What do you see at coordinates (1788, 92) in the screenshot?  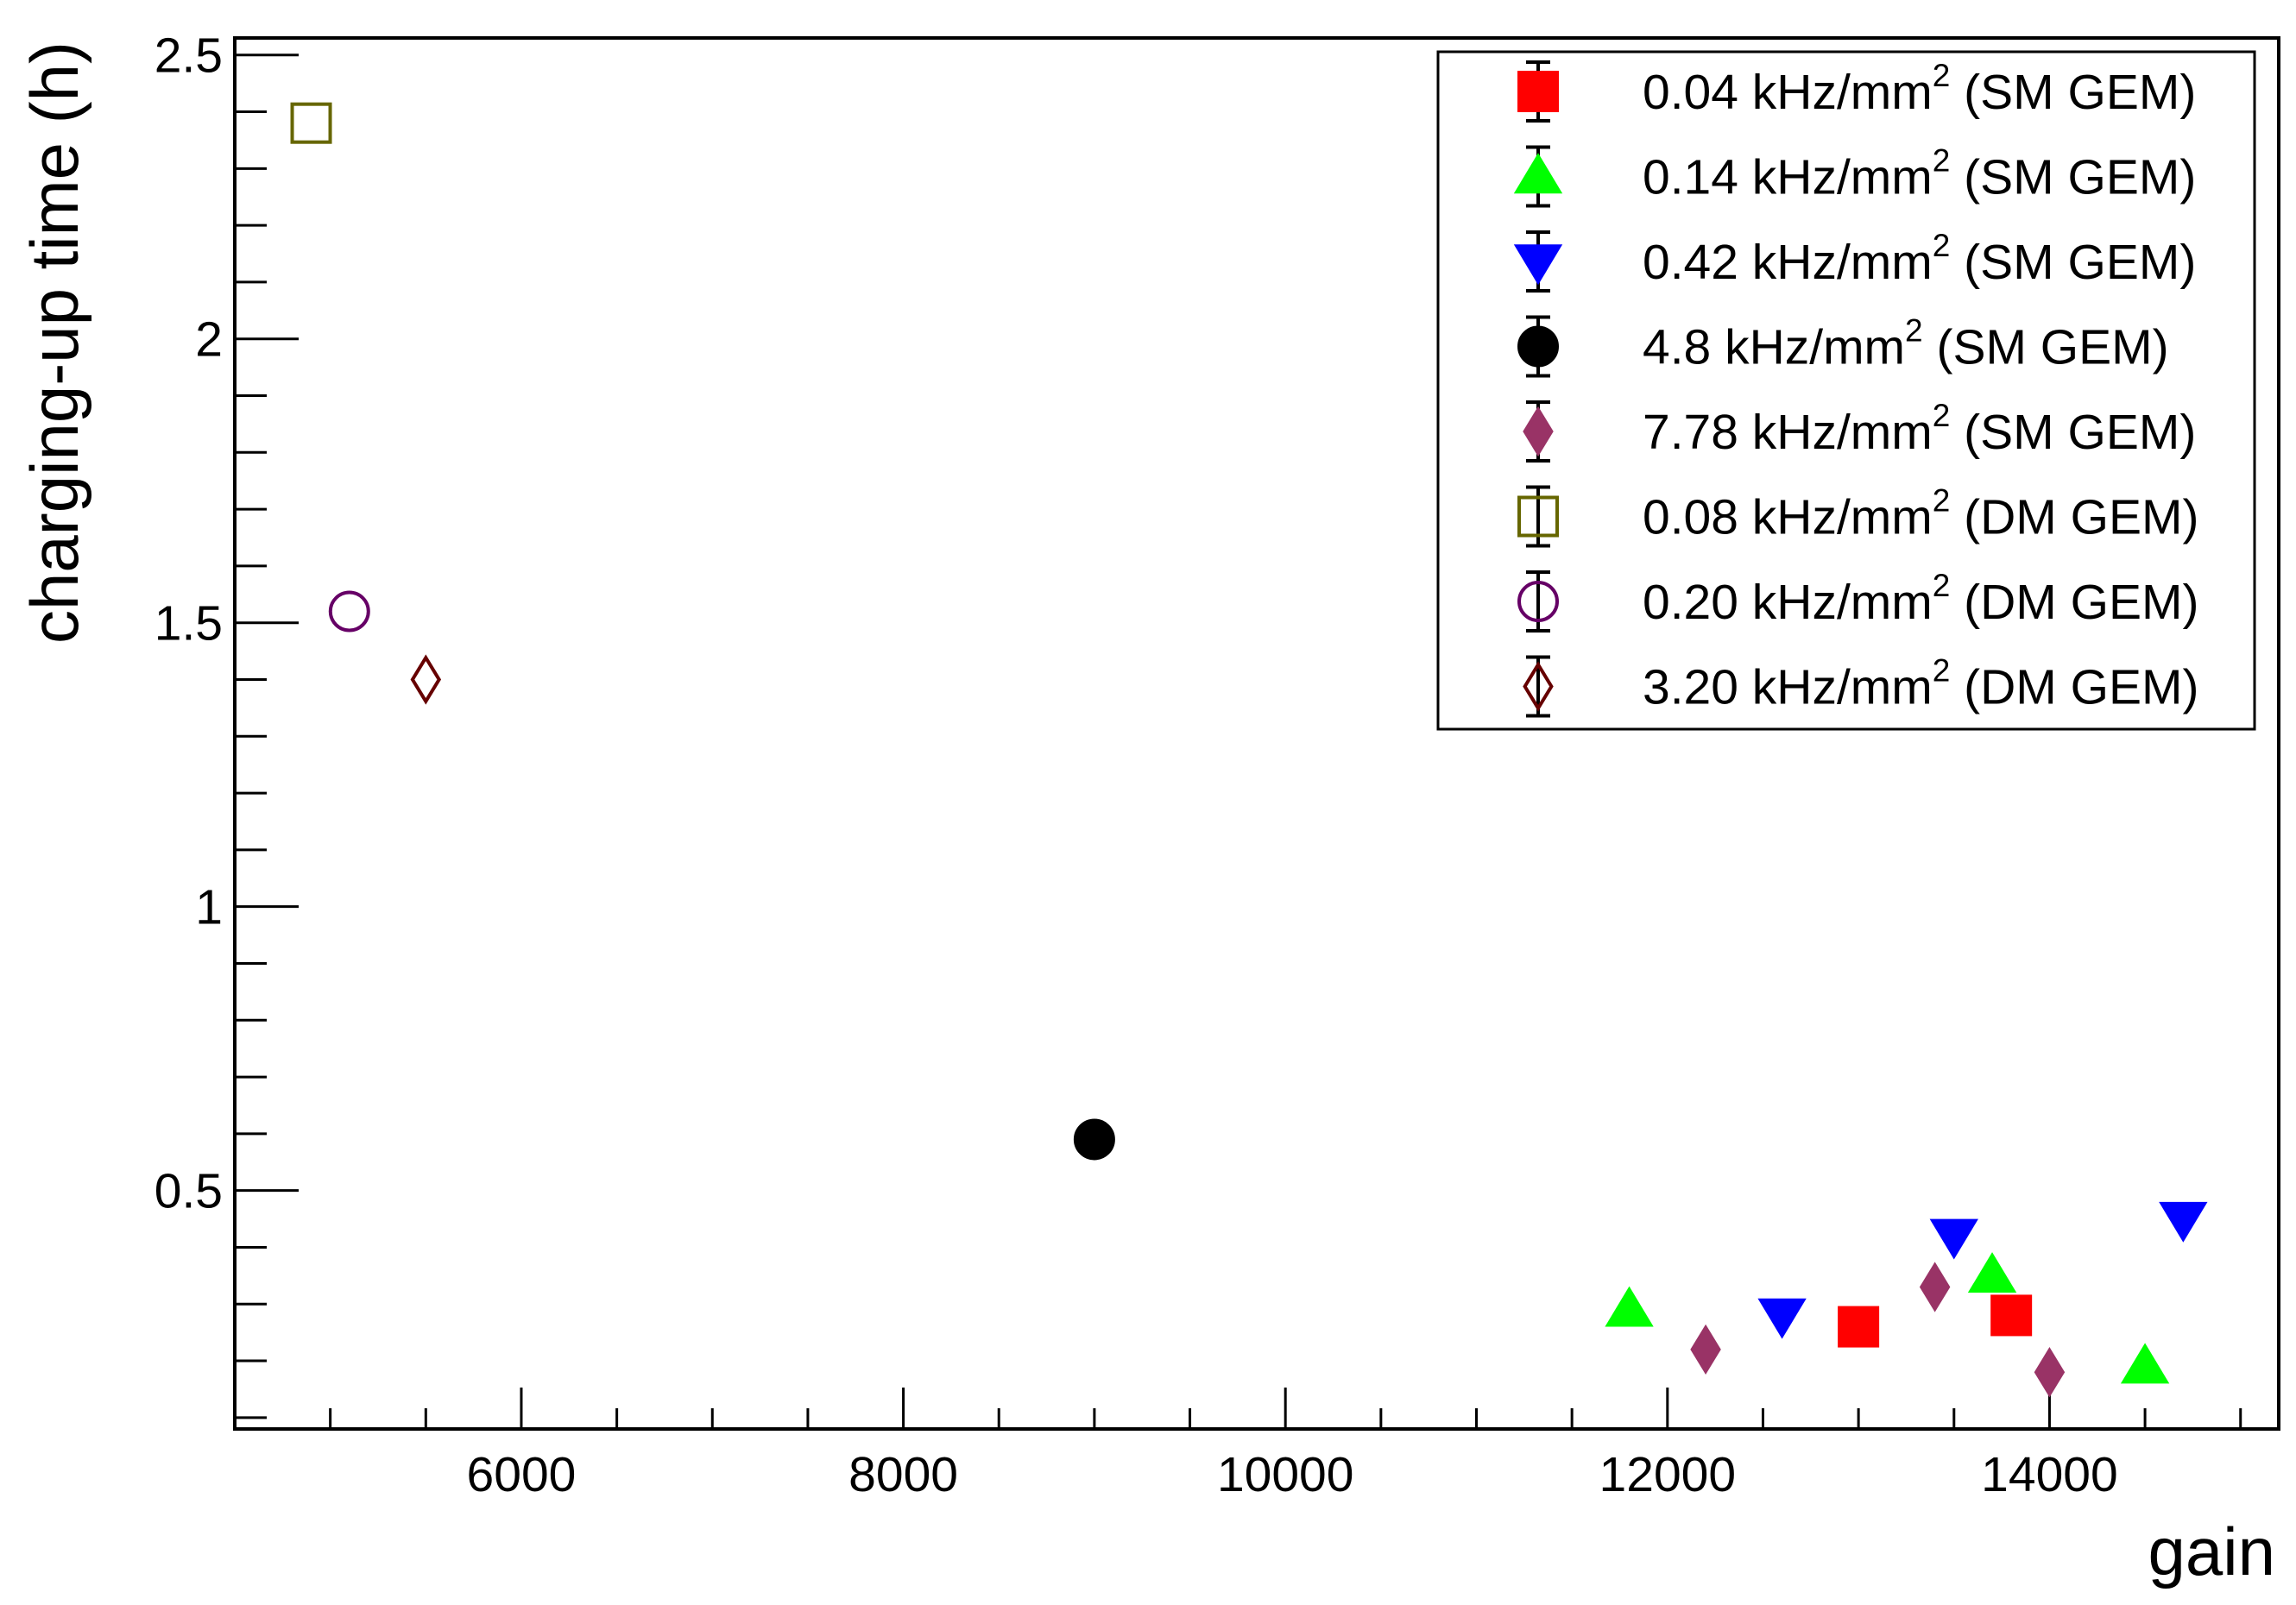 I see `legend-label-main: 0.04 kHz/mm` at bounding box center [1788, 92].